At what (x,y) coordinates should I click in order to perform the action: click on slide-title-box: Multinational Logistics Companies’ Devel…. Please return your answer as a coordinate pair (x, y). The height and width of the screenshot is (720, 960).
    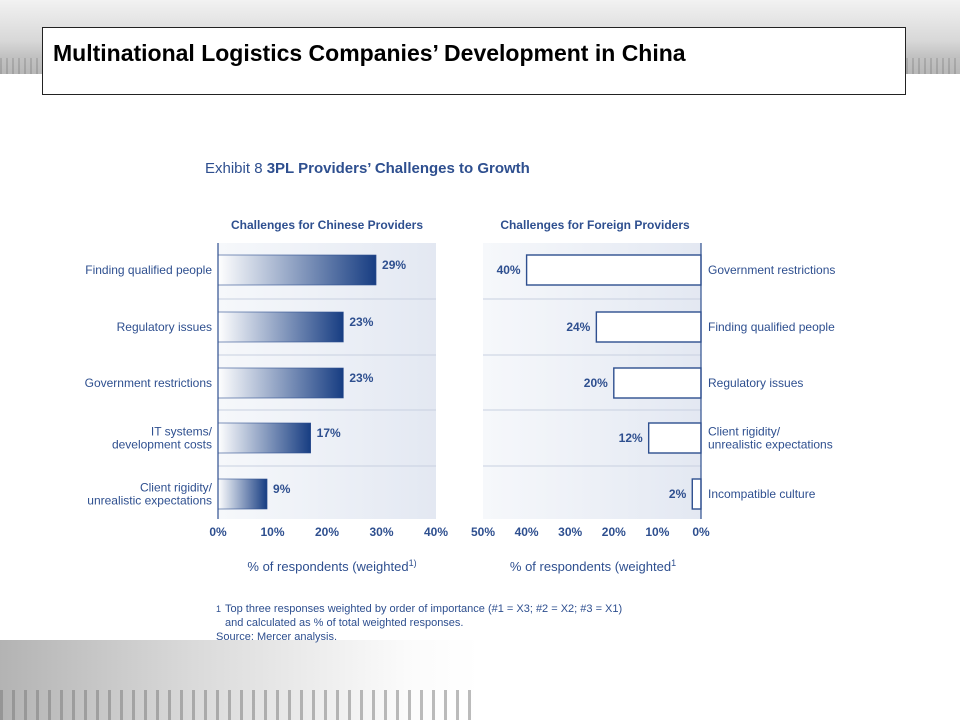
    Looking at the image, I should click on (474, 61).